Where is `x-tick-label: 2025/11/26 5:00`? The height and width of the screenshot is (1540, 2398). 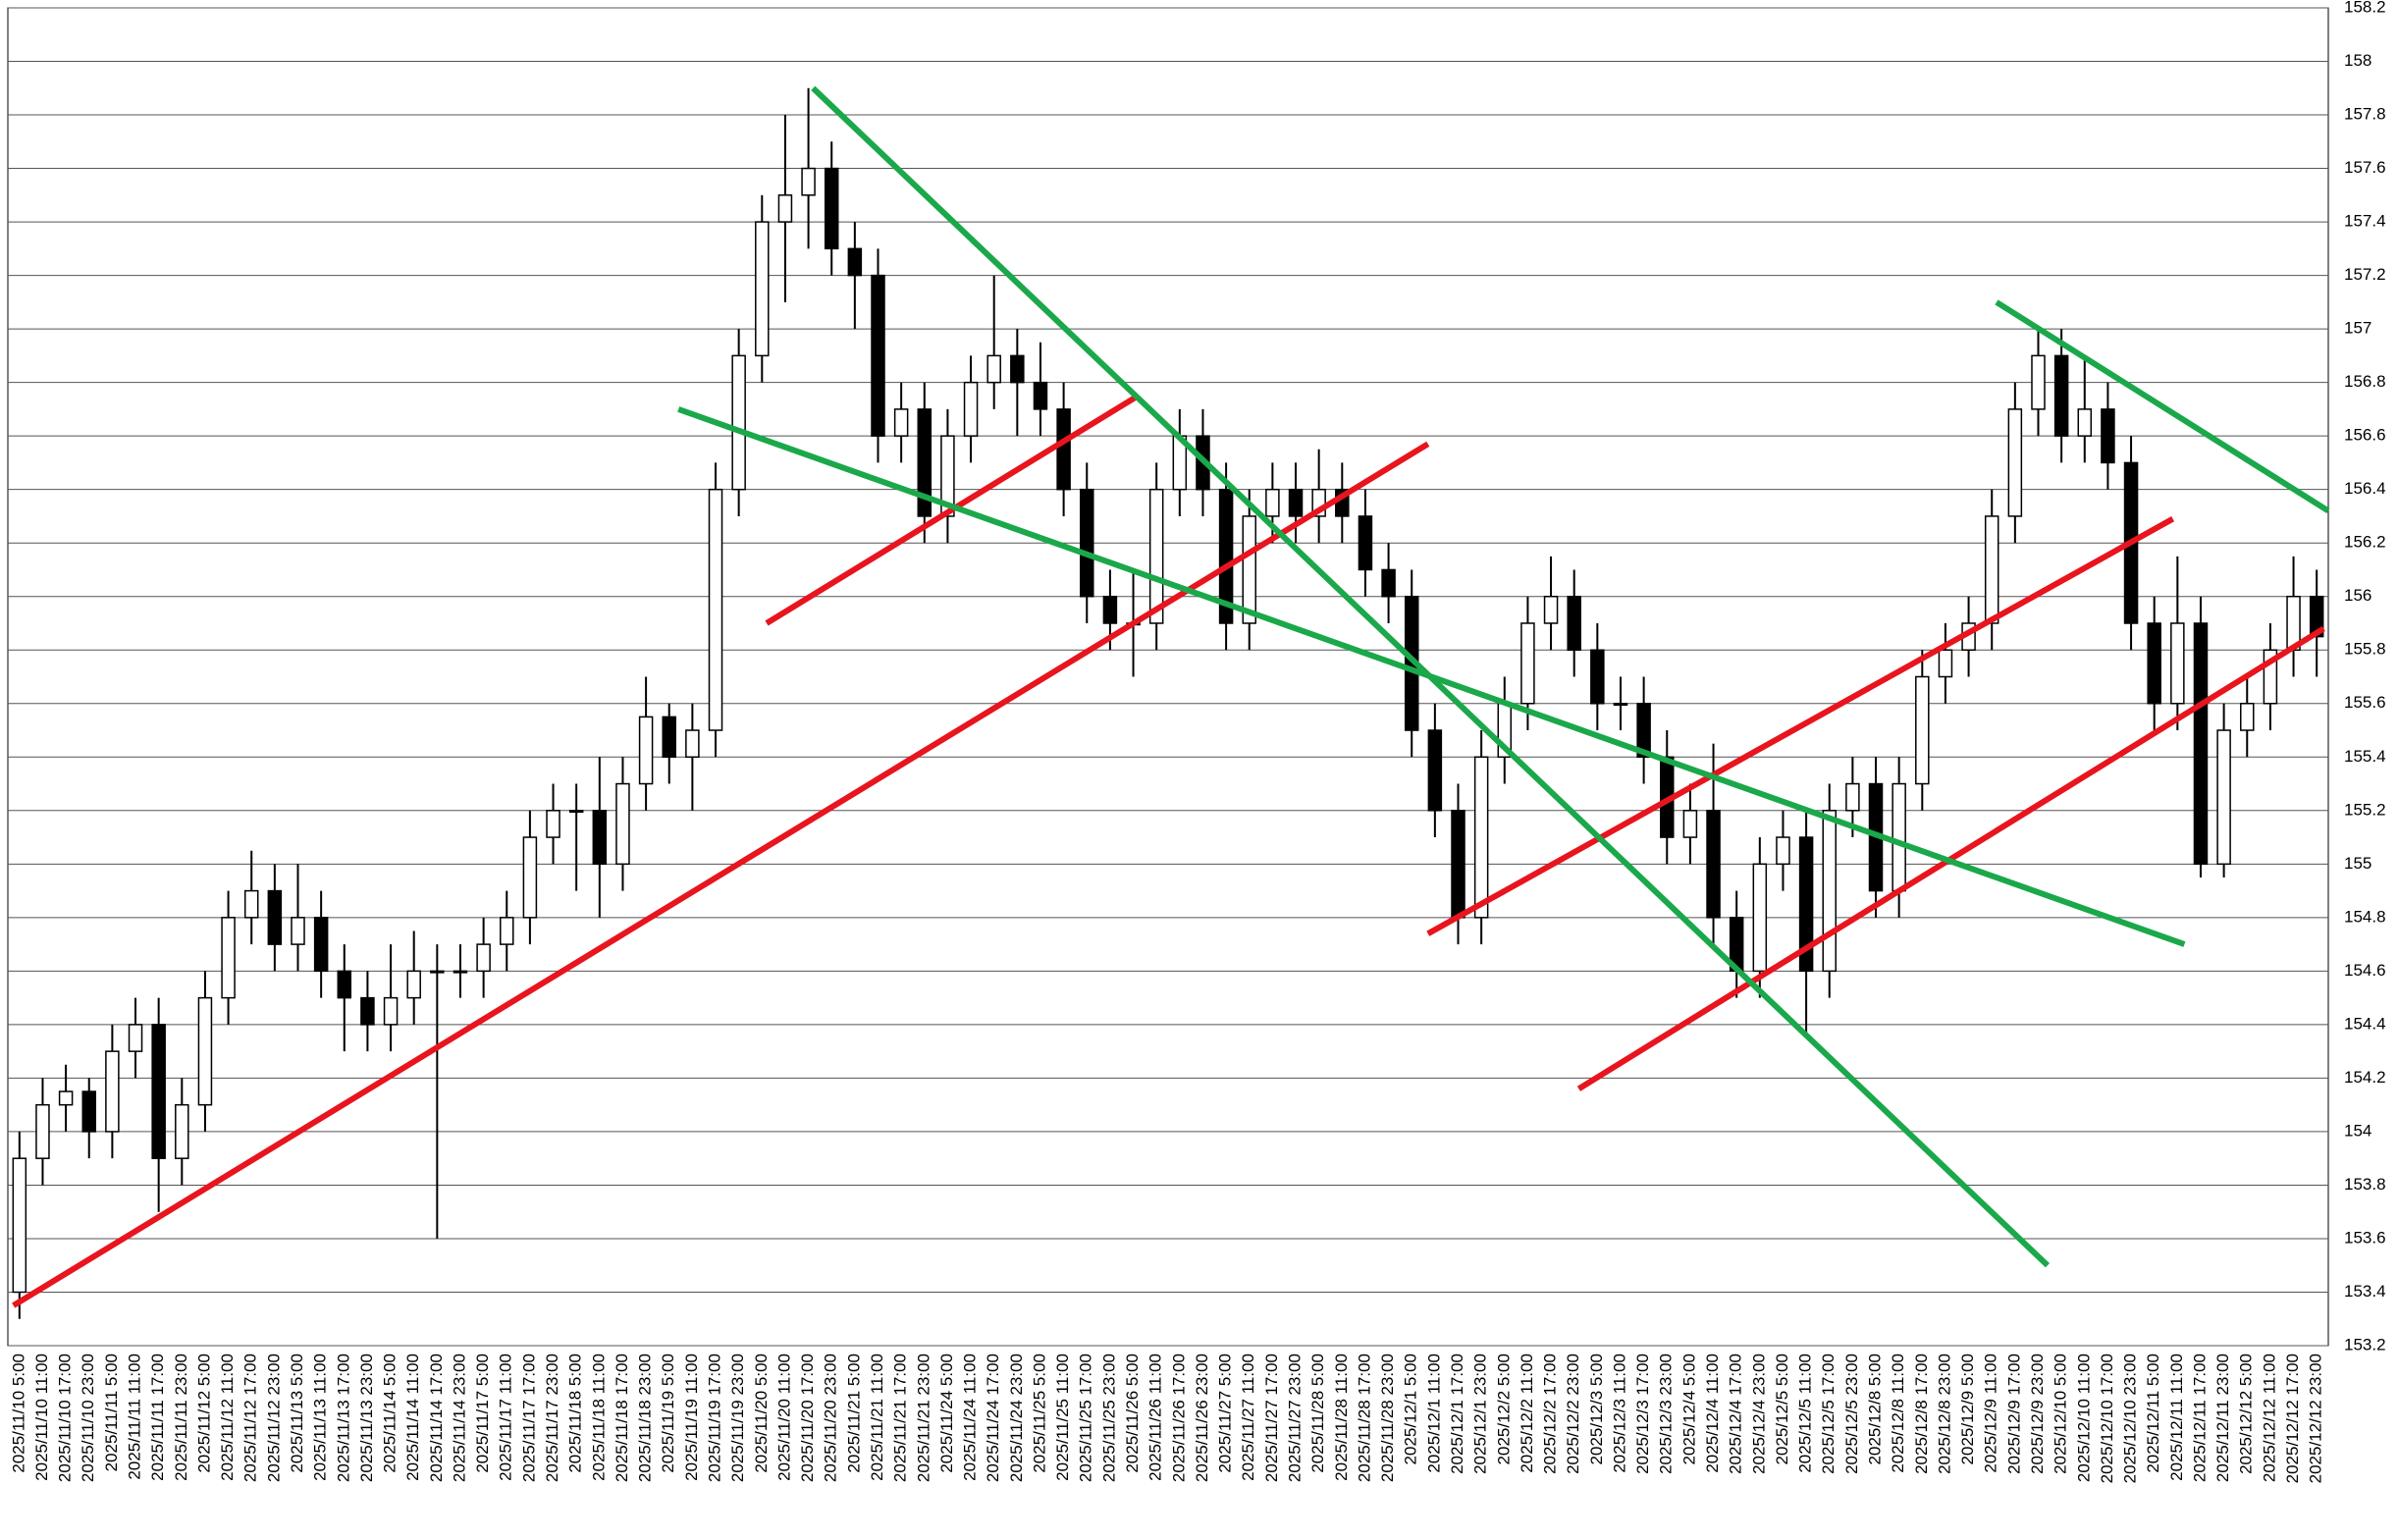
x-tick-label: 2025/11/26 5:00 is located at coordinates (1132, 1414).